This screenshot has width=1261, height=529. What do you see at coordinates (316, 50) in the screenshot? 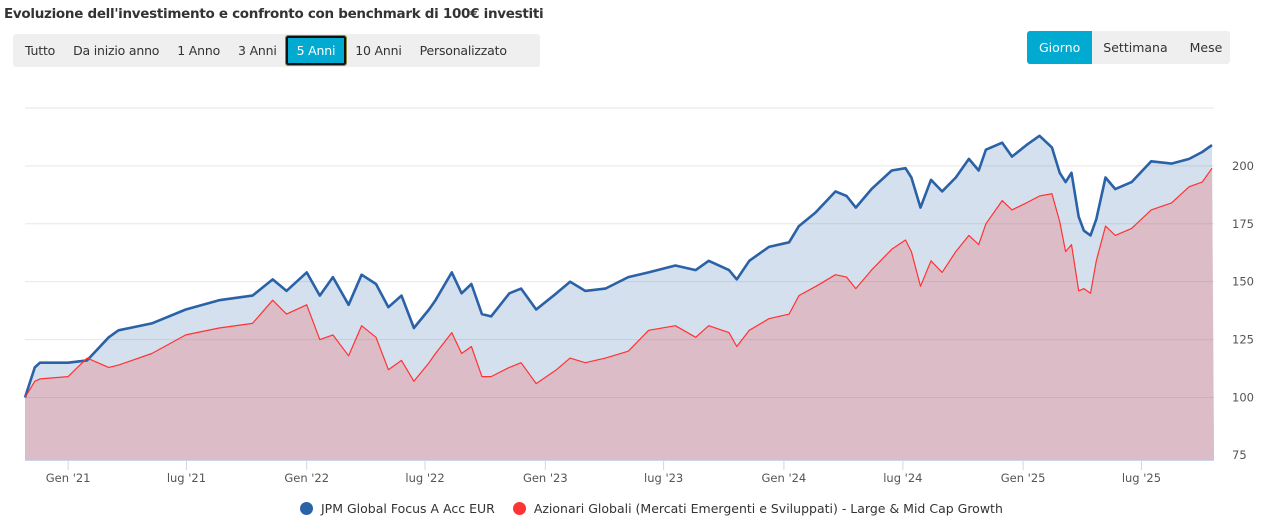
I see `range-button-5y: 5 Anni` at bounding box center [316, 50].